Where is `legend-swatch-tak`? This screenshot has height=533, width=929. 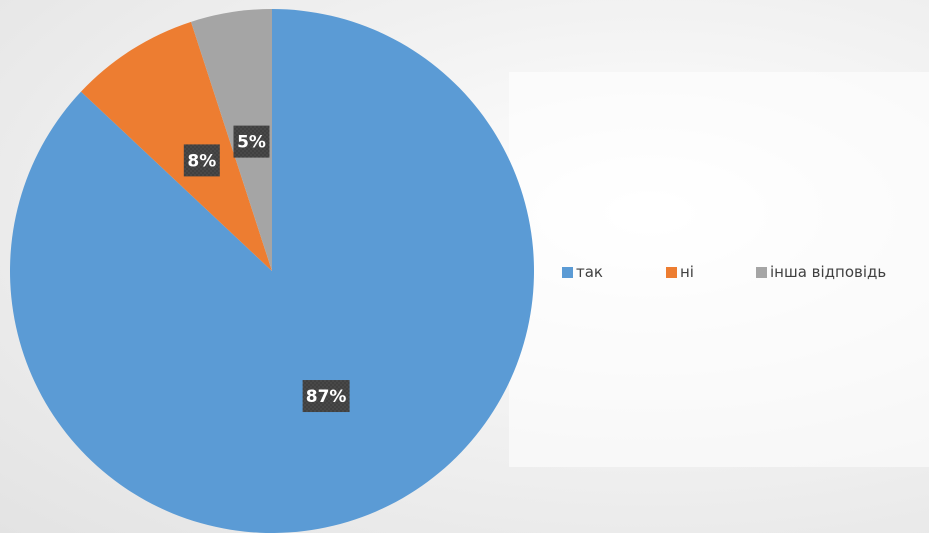 legend-swatch-tak is located at coordinates (567, 272).